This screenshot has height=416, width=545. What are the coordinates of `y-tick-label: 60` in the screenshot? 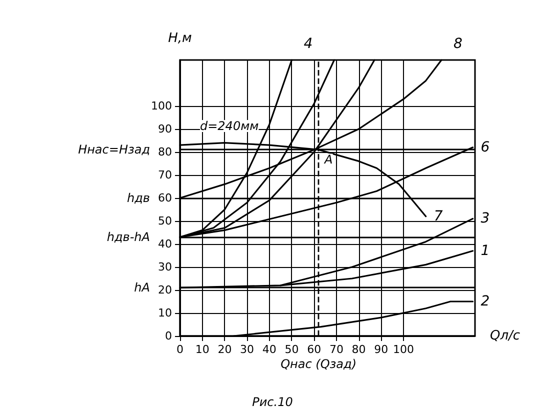 It's located at (165, 198).